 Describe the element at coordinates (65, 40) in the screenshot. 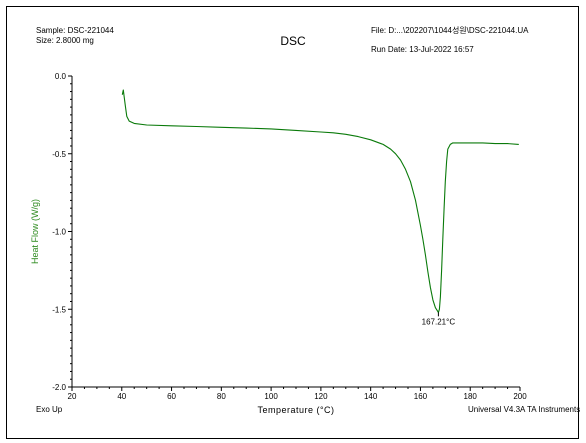

I see `size-label: Size: 2.8000 mg` at that location.